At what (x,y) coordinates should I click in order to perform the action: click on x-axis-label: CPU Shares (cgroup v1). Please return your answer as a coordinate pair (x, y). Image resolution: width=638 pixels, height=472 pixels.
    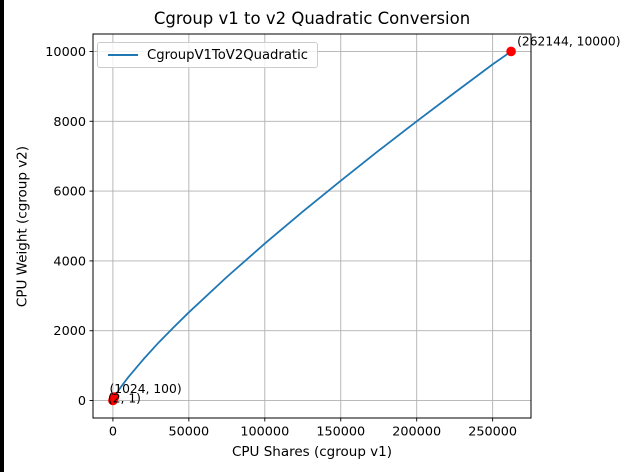
    Looking at the image, I should click on (312, 452).